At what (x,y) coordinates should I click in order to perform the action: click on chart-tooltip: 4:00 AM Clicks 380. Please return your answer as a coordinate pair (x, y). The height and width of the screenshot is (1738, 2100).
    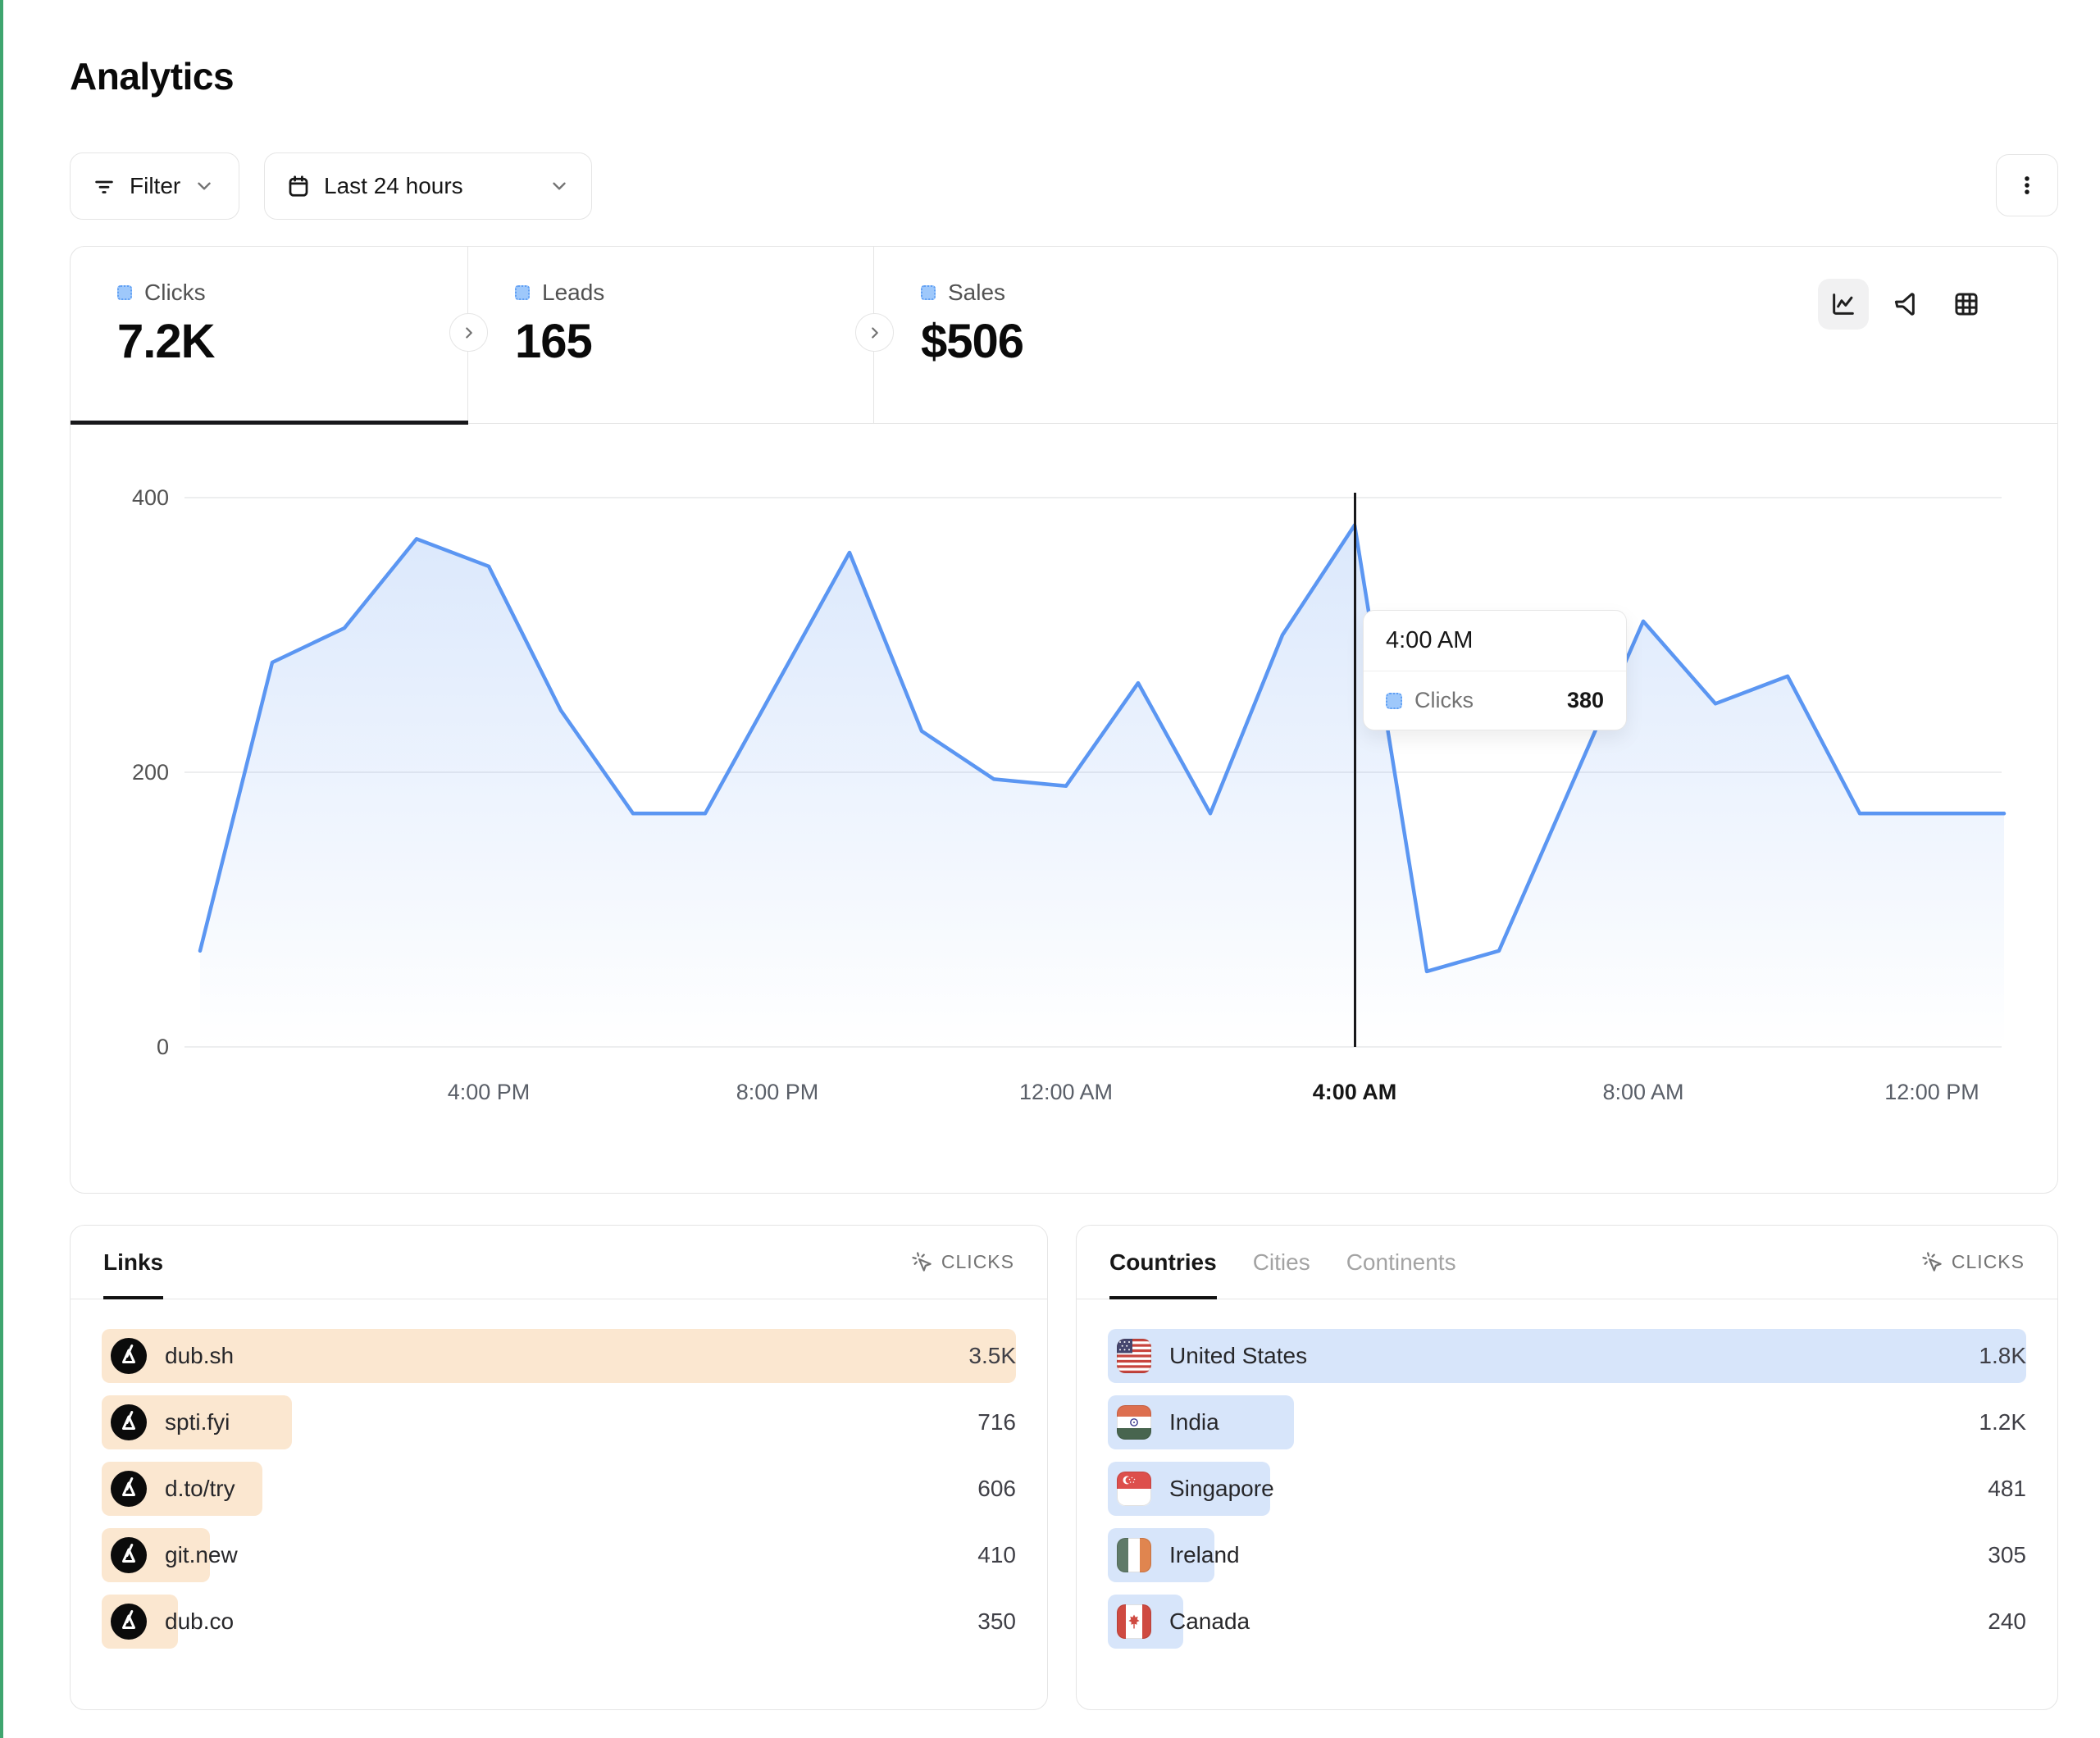
    Looking at the image, I should click on (1495, 670).